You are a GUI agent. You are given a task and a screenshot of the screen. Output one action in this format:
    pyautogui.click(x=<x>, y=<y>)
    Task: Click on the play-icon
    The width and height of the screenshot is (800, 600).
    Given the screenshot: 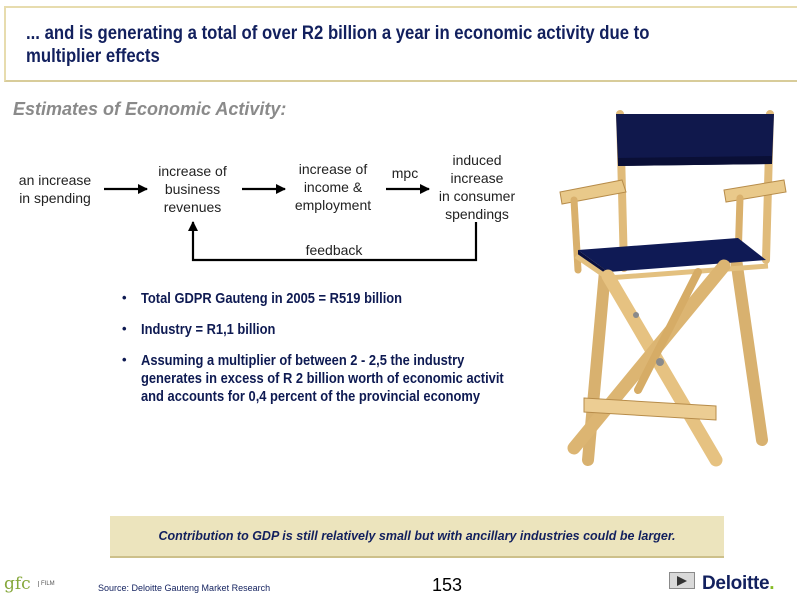 What is the action you would take?
    pyautogui.click(x=682, y=580)
    